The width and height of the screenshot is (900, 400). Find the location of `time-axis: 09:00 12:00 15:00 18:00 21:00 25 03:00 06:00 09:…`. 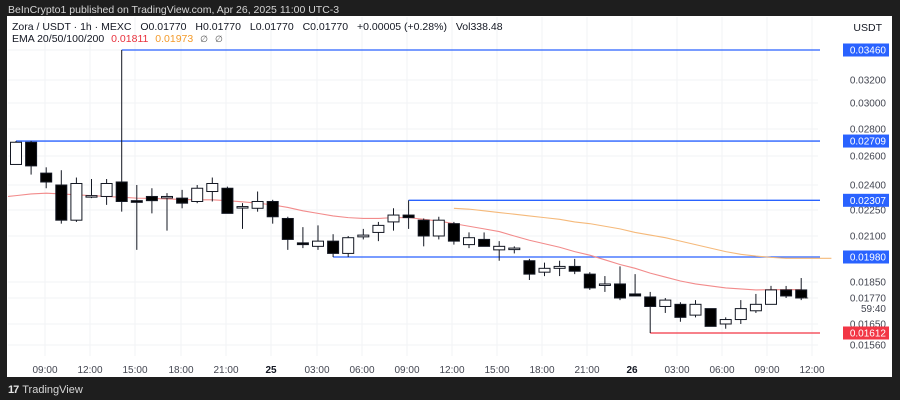

time-axis: 09:00 12:00 15:00 18:00 21:00 25 03:00 06:00 09:… is located at coordinates (428, 370).